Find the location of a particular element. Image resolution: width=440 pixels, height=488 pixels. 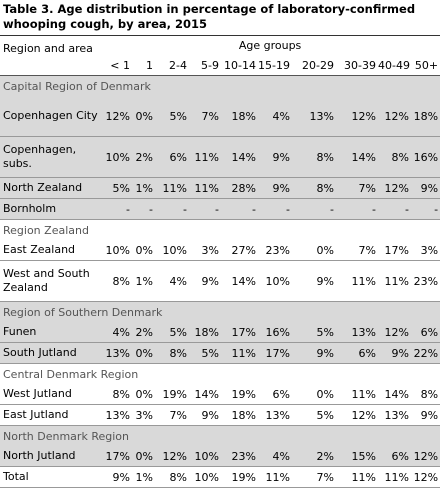

area-name: North Zealand is located at coordinates (50, 188).